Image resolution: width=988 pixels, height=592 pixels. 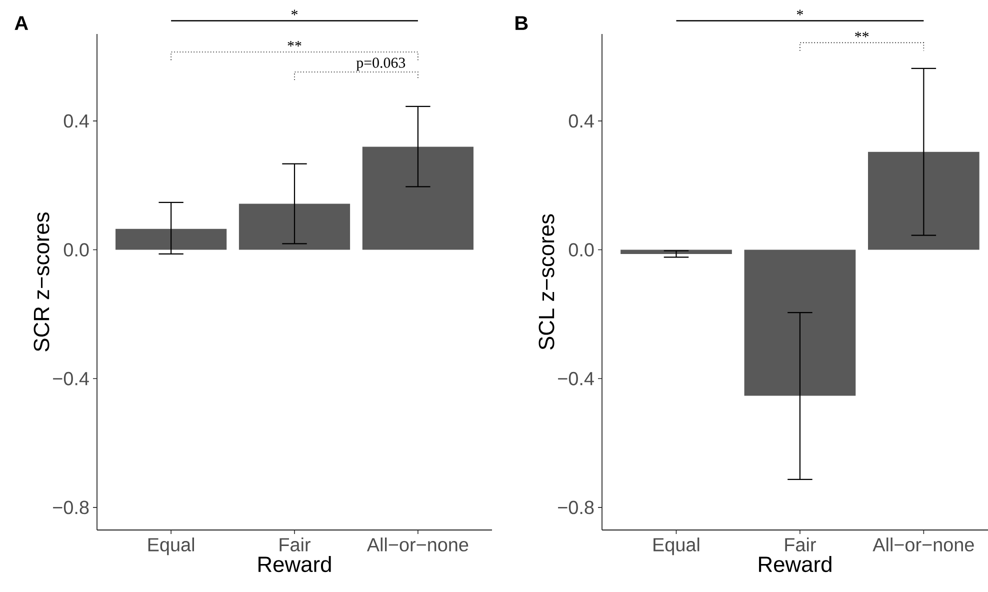 I want to click on annotation: p=0.063, so click(x=381, y=64).